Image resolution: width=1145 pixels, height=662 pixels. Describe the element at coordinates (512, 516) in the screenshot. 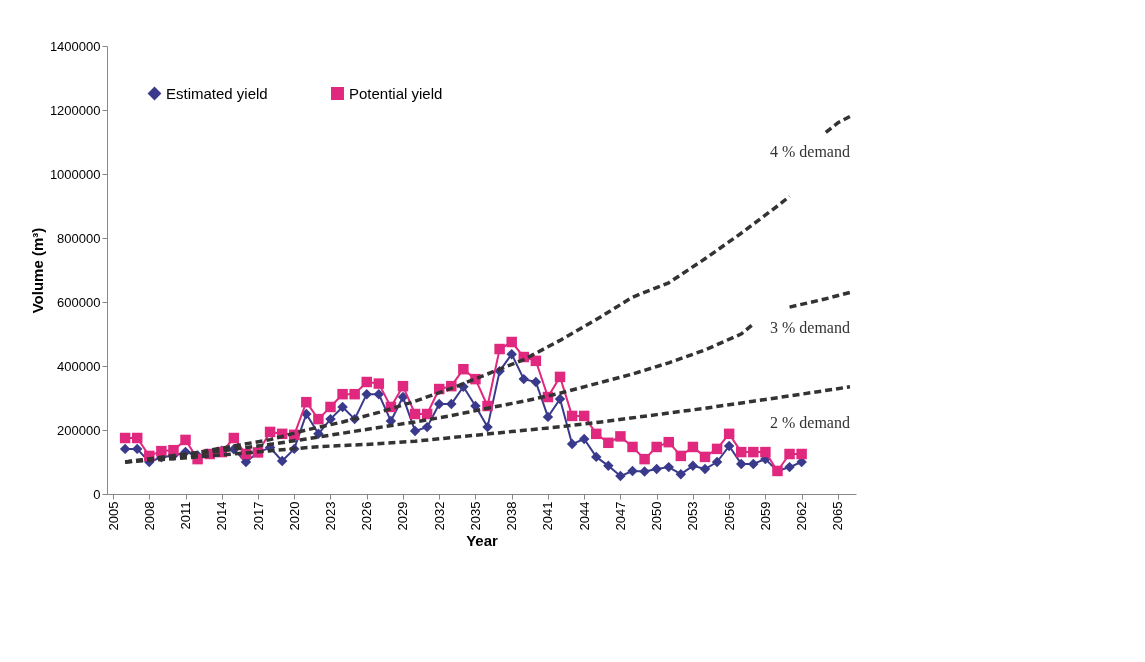

I see `x-tick-label: 2038` at that location.